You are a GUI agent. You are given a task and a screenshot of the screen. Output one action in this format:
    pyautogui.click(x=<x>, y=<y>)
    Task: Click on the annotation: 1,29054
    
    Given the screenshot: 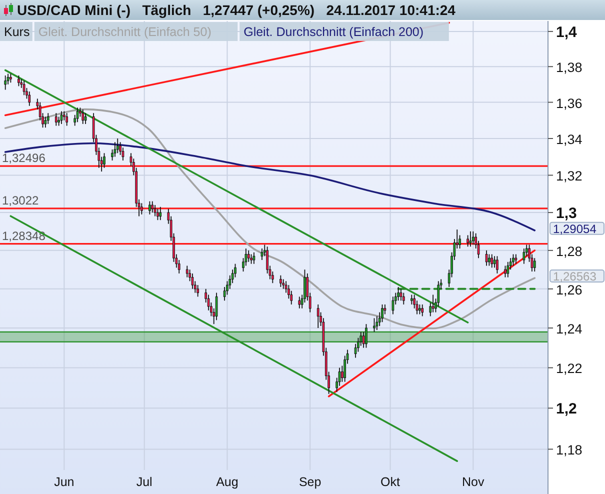 What is the action you would take?
    pyautogui.click(x=575, y=229)
    